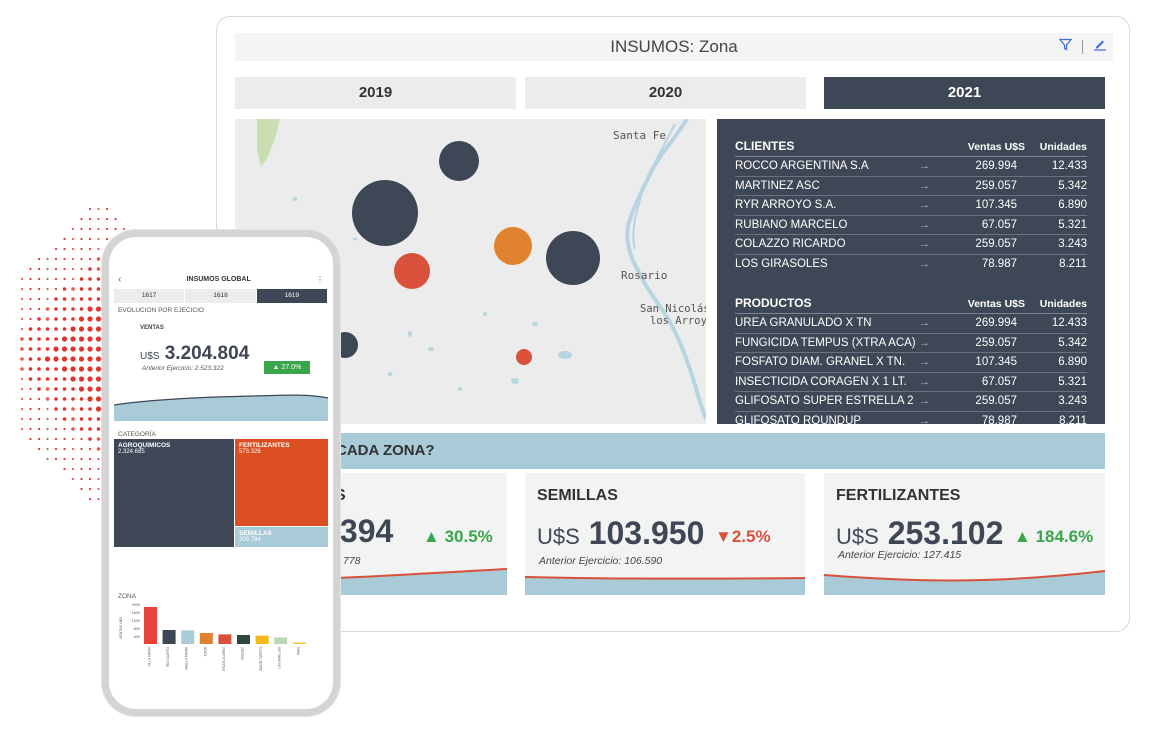 This screenshot has width=1155, height=736. I want to click on producto-row: FUNGICIDA TEMPUS (XTRA ACA) → 259.057 5.342, so click(911, 343).